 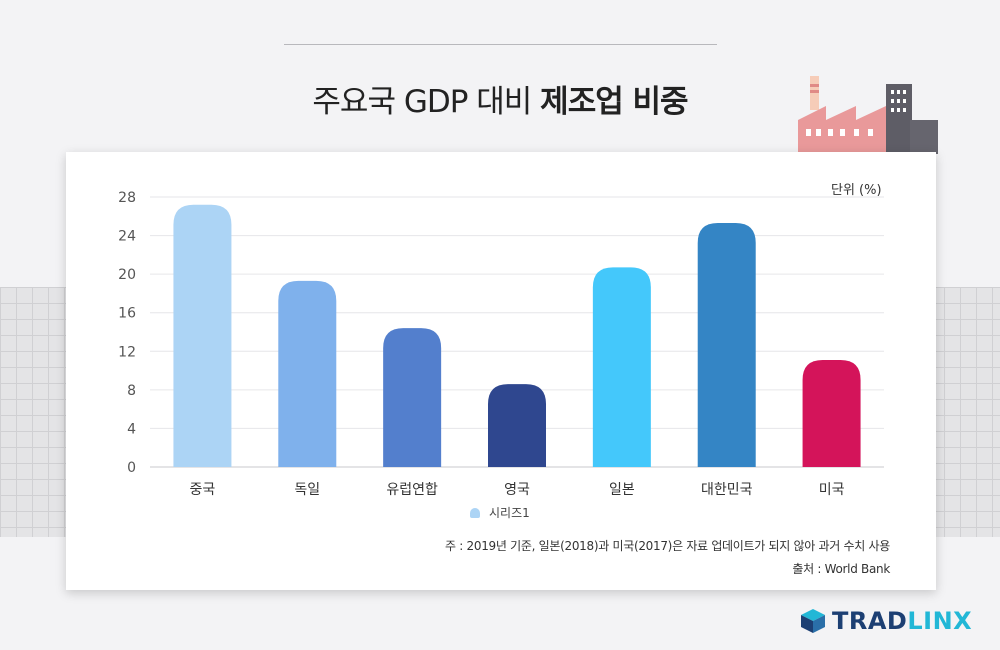 What do you see at coordinates (856, 190) in the screenshot?
I see `unit-label: 단위 (%)` at bounding box center [856, 190].